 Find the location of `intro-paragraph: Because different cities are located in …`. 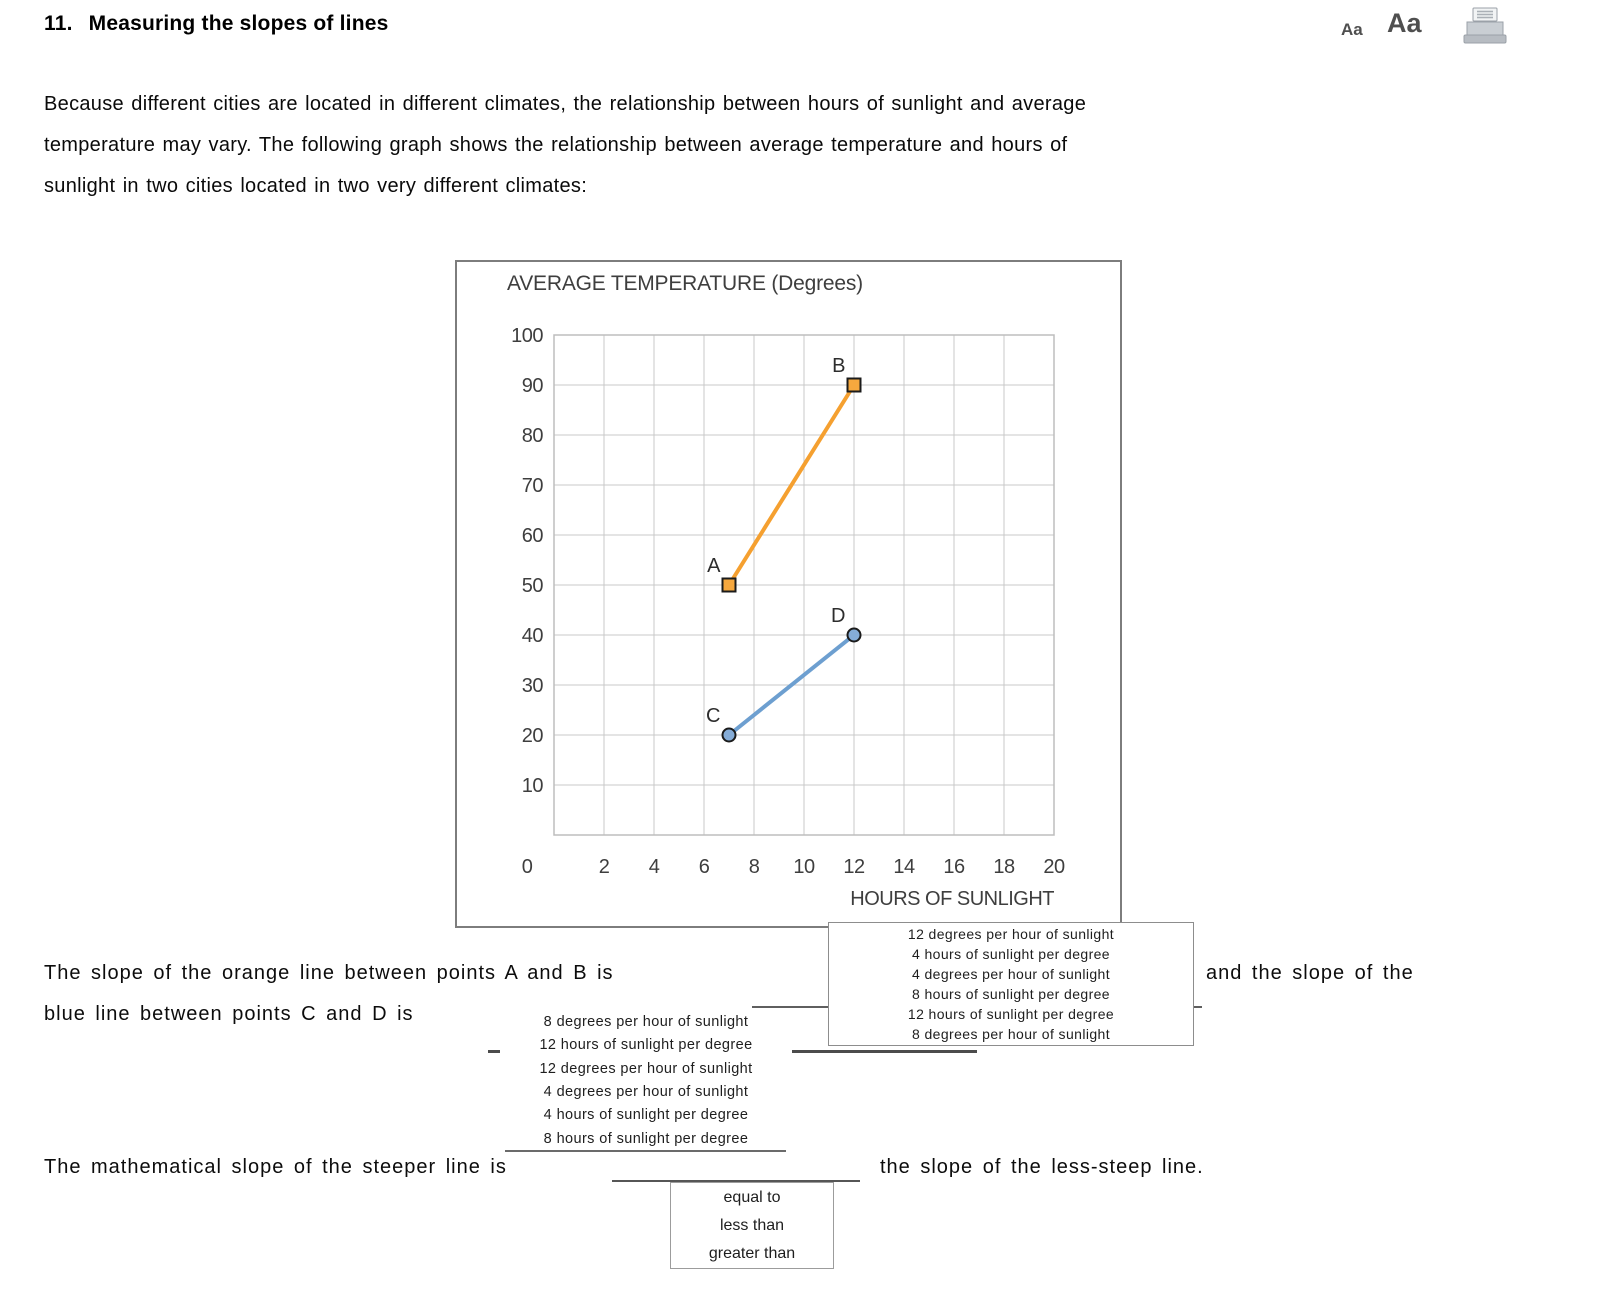

intro-paragraph: Because different cities are located in … is located at coordinates (565, 145).